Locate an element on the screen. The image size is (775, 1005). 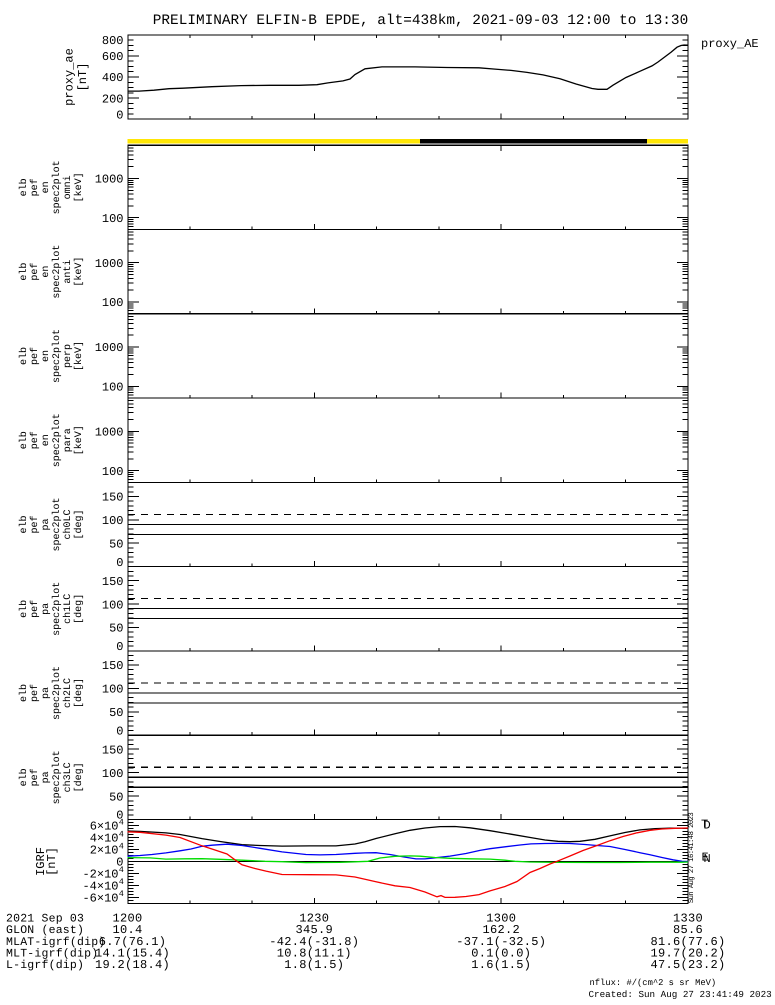
svg-text: 19.2(18.4) is located at coordinates (132, 965).